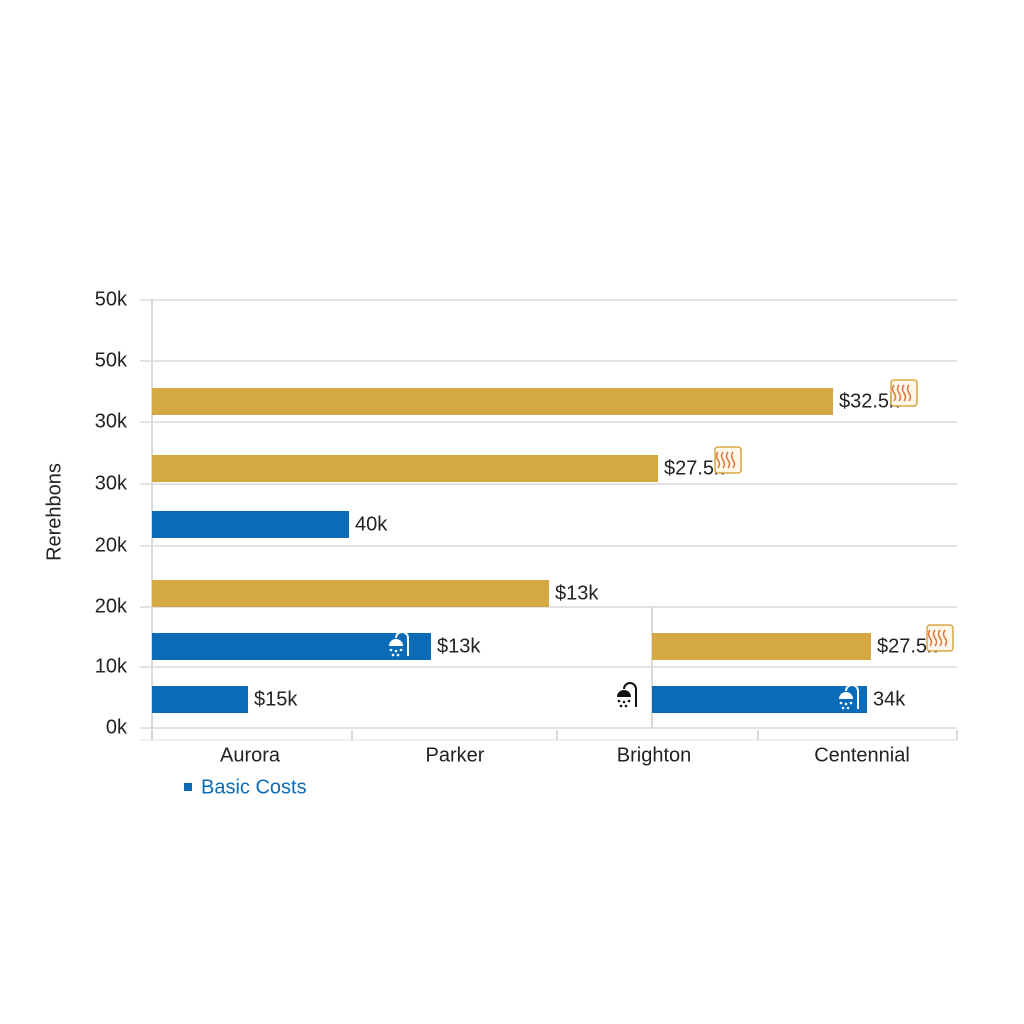 This screenshot has height=1024, width=1024. What do you see at coordinates (117, 727) in the screenshot?
I see `y-tick-label: 0k` at bounding box center [117, 727].